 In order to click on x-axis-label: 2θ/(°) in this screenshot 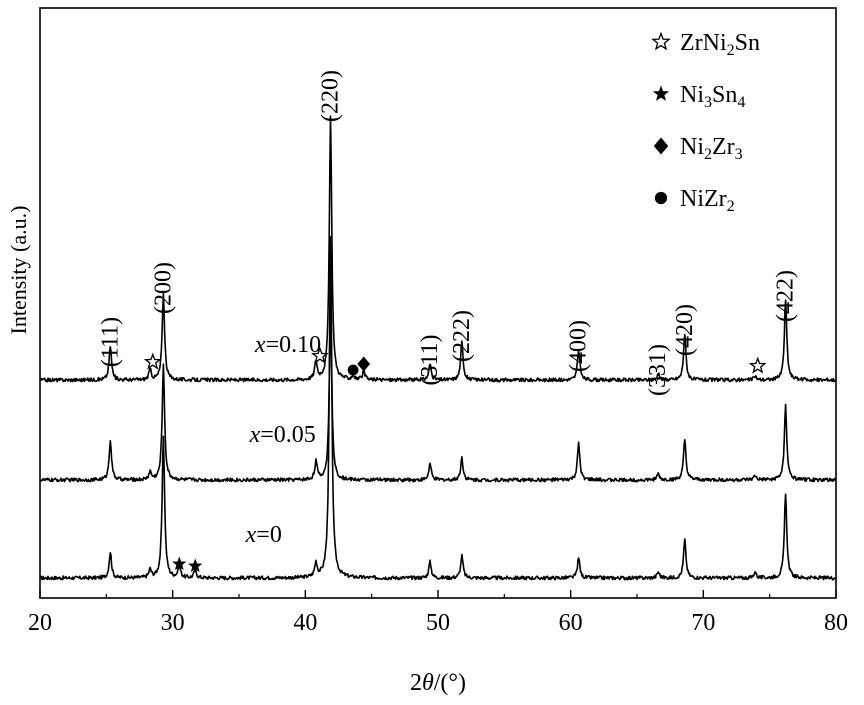, I will do `click(438, 683)`.